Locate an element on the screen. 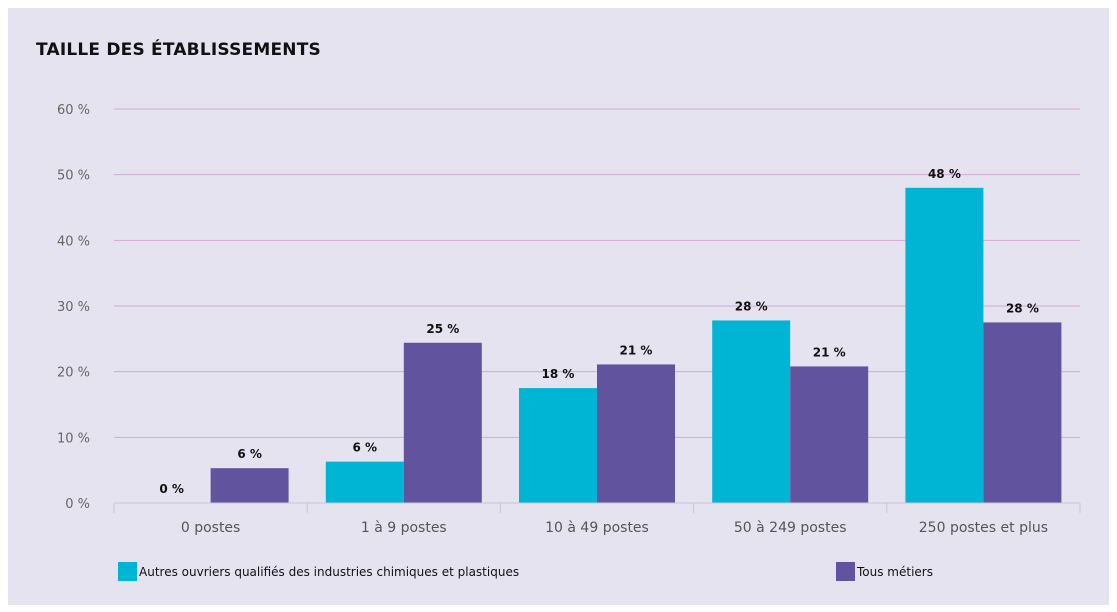 This screenshot has height=612, width=1117. data-label: 18 % is located at coordinates (558, 374).